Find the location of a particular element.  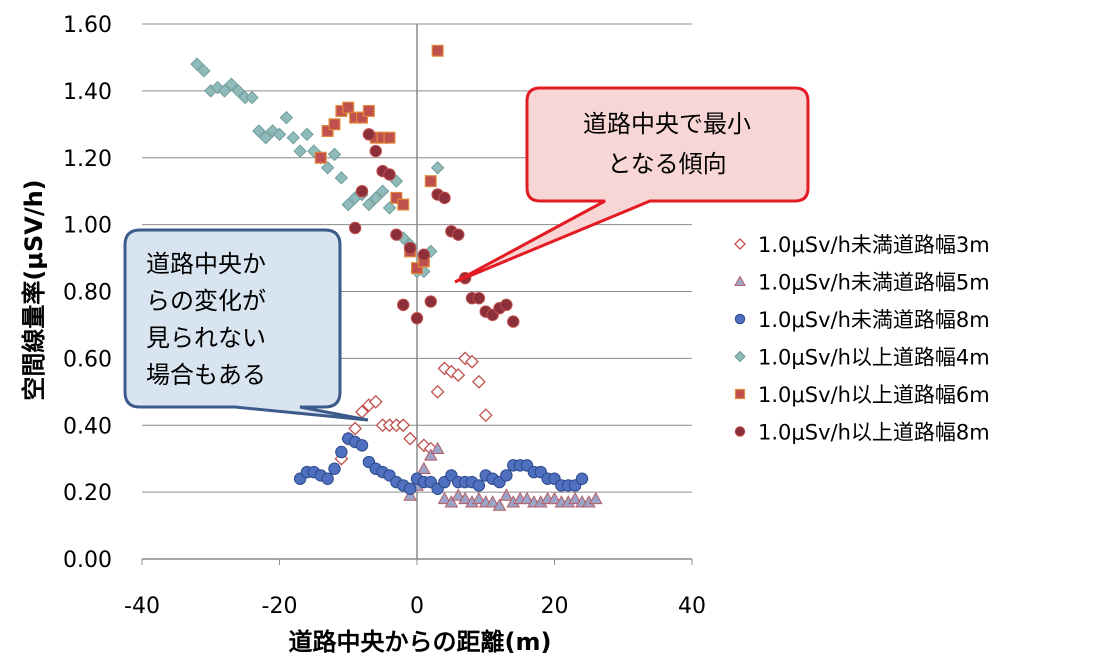

y-tick-label: 1.60 is located at coordinates (87, 25).